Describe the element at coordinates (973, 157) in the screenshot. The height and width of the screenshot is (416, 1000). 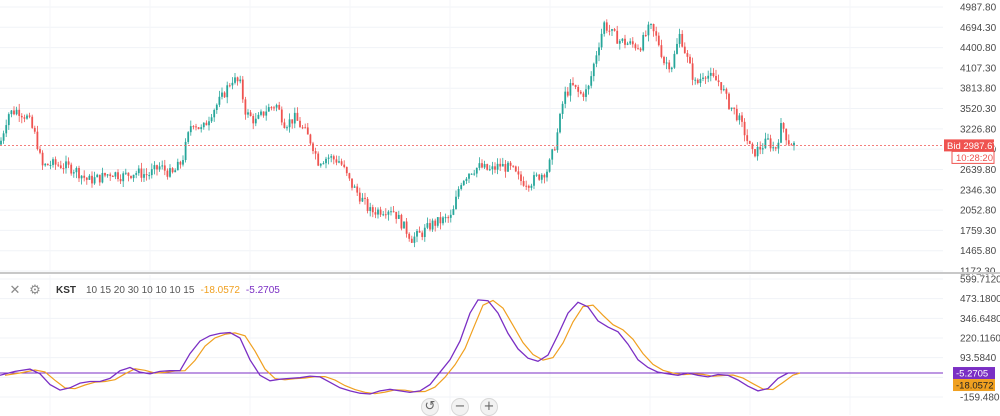
I see `bid-countdown-bg` at that location.